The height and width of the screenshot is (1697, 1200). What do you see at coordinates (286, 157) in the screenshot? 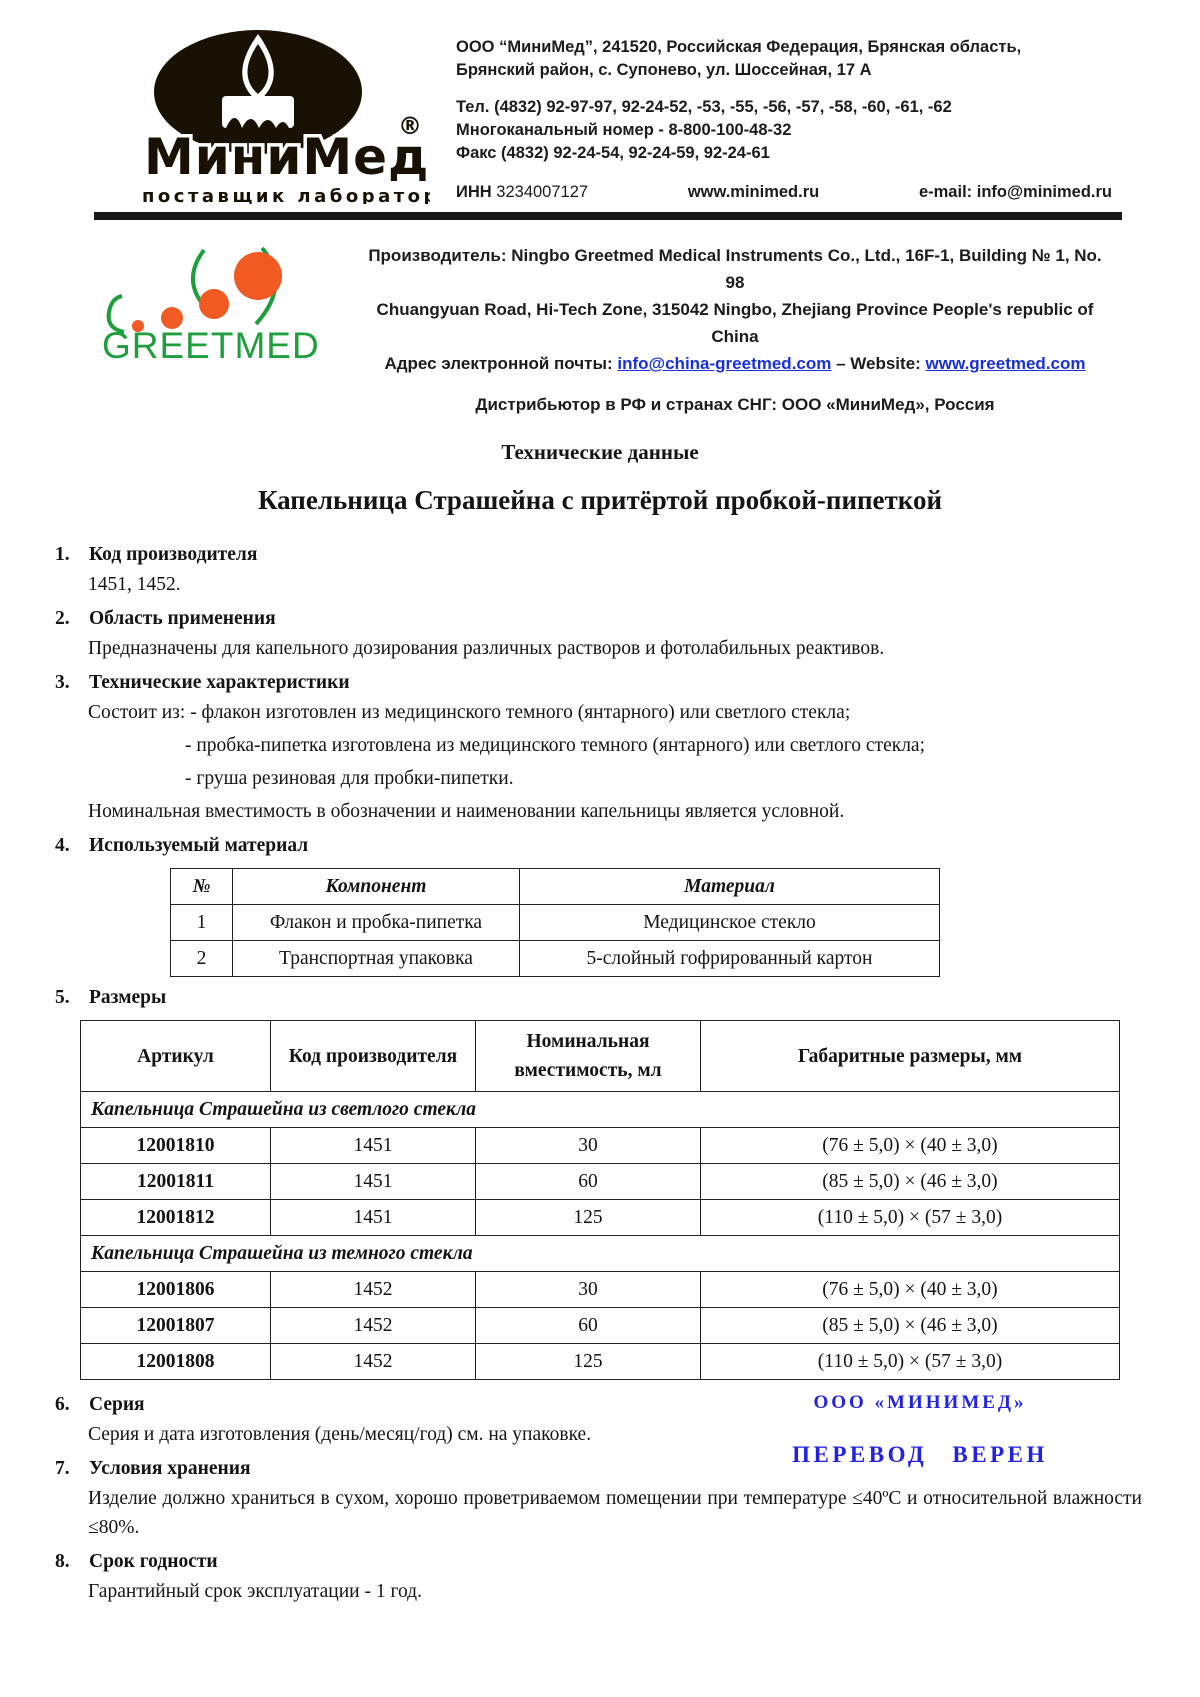
I see `minimed-brand-text: МиниМед` at bounding box center [286, 157].